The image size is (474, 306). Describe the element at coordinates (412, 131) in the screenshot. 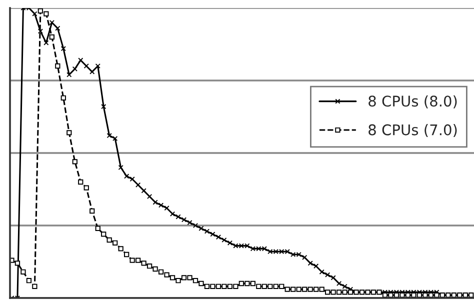

I see `legend-label: 8 CPUs (7.0)` at that location.